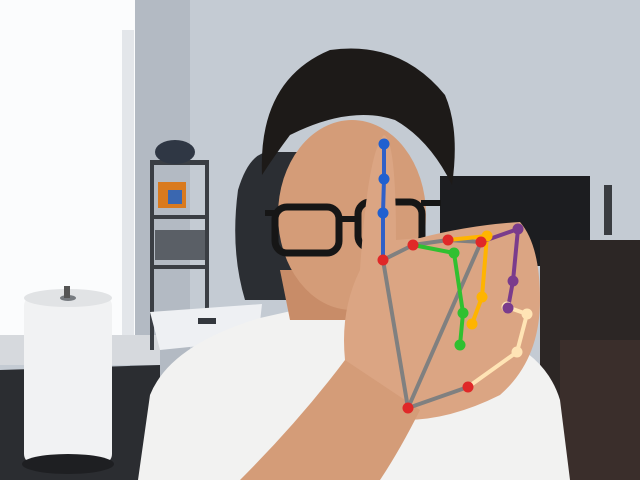 The width and height of the screenshot is (640, 480). Describe the element at coordinates (527, 314) in the screenshot. I see `landmark-thumb-ip` at that location.